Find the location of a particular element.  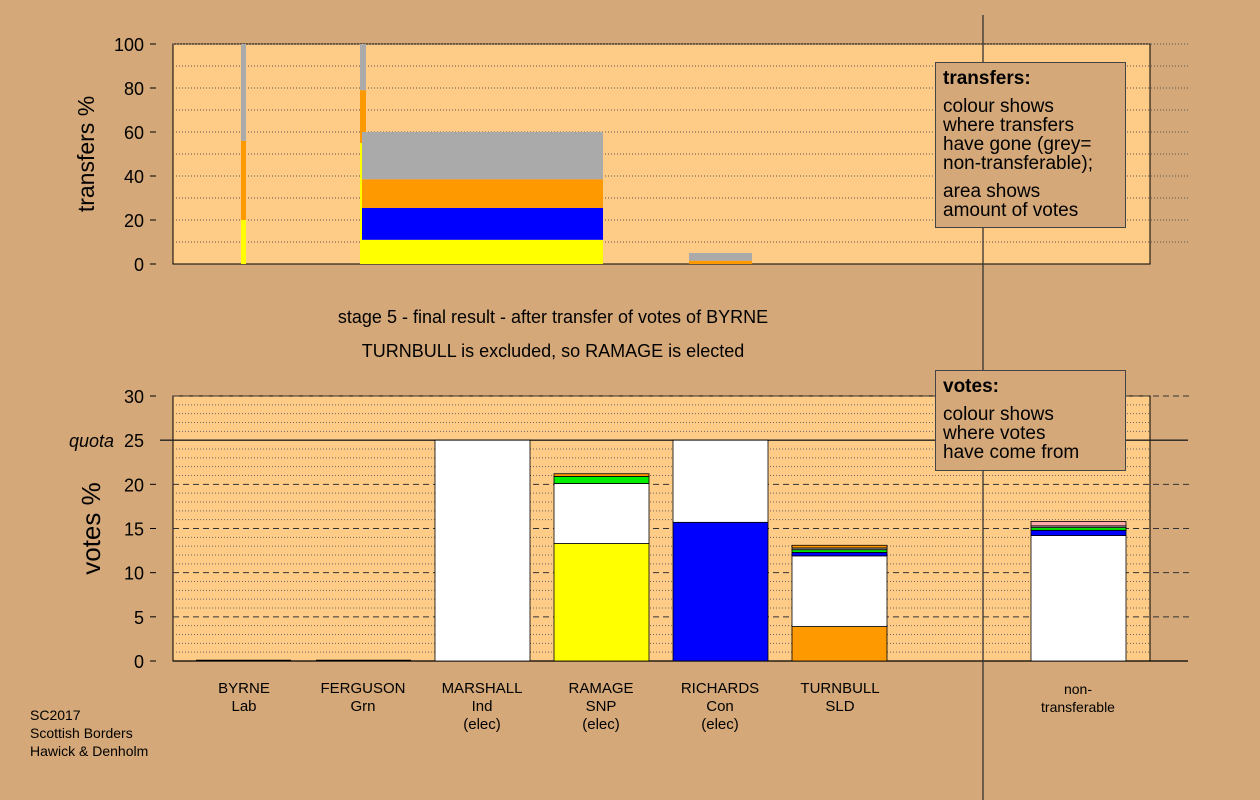

votes-legend-title: votes: is located at coordinates (971, 386).